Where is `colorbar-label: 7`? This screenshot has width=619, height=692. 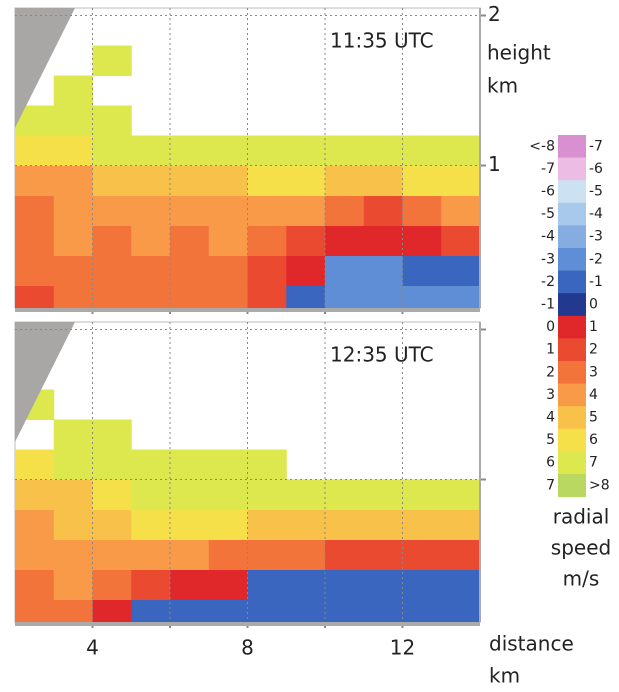 colorbar-label: 7 is located at coordinates (593, 463).